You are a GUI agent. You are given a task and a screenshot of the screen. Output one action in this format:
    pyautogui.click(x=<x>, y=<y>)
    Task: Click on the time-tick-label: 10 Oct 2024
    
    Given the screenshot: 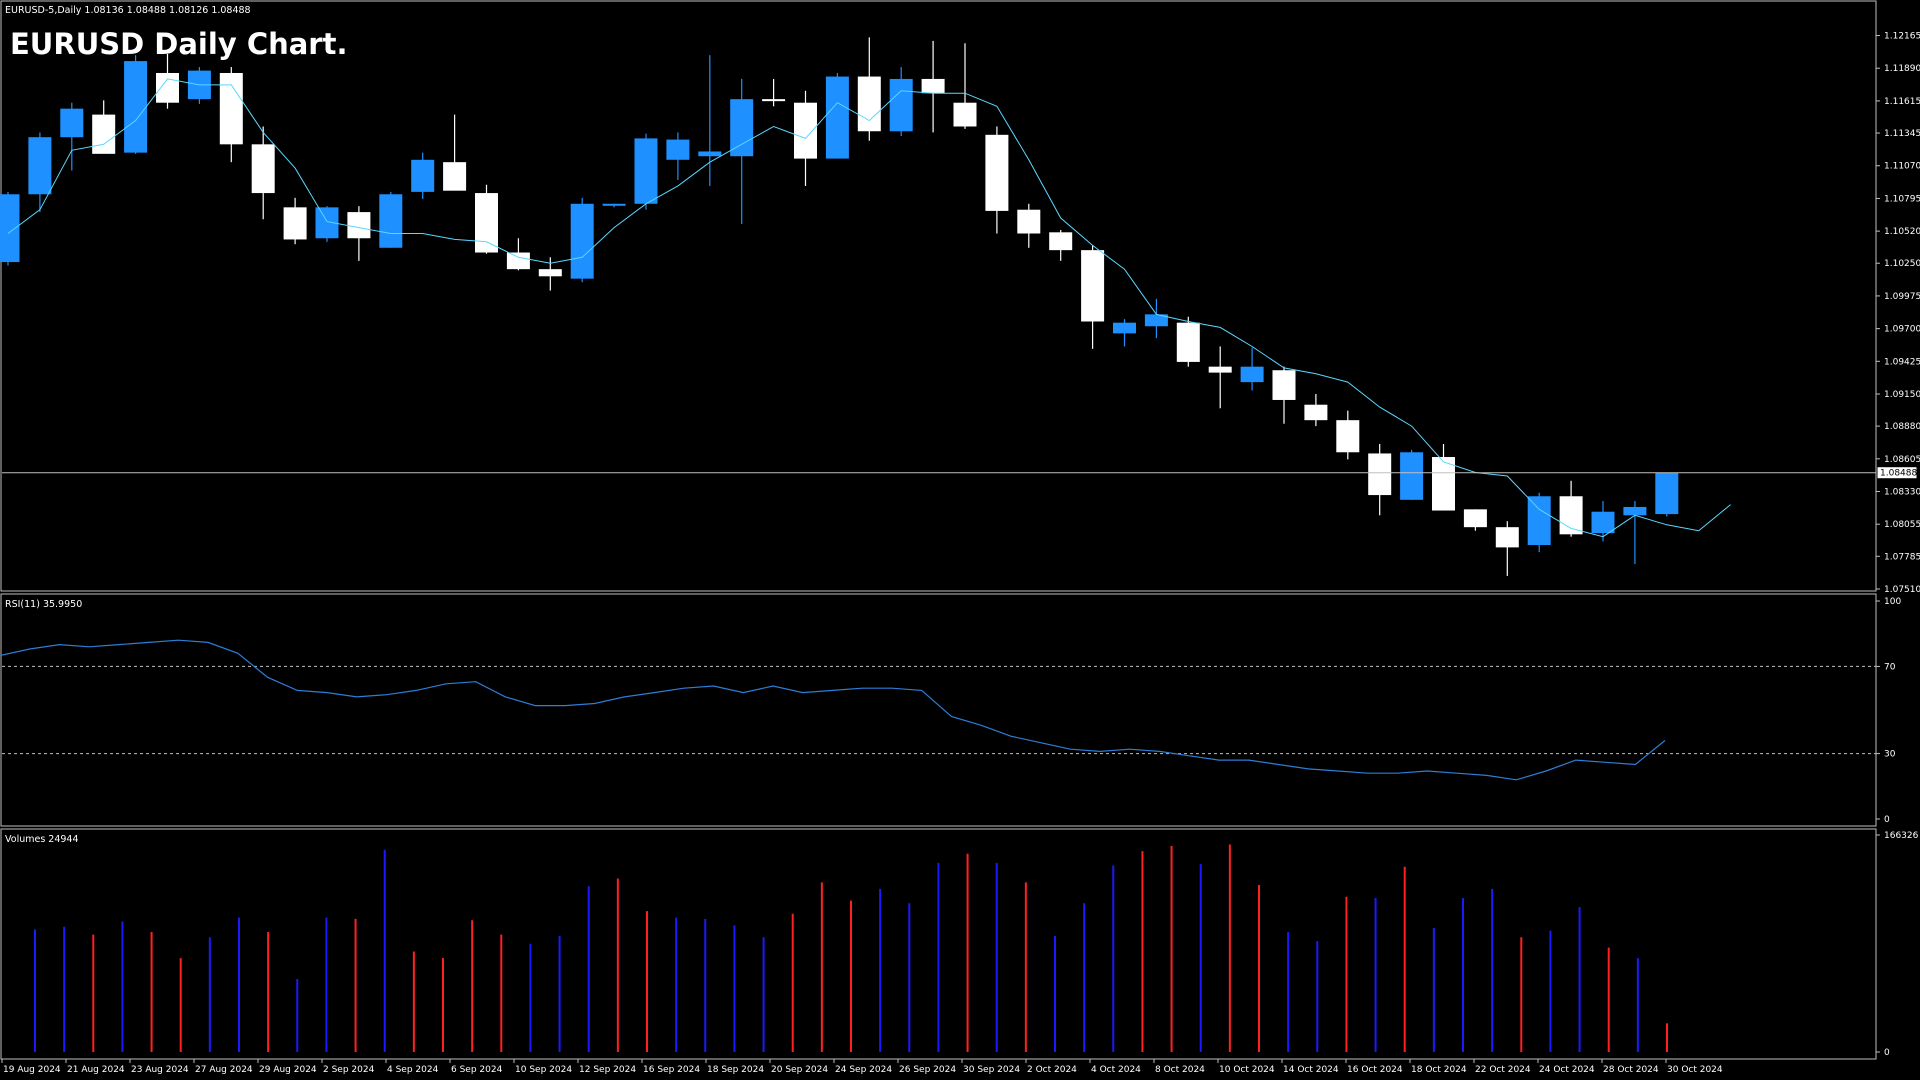 What is the action you would take?
    pyautogui.click(x=1247, y=1070)
    